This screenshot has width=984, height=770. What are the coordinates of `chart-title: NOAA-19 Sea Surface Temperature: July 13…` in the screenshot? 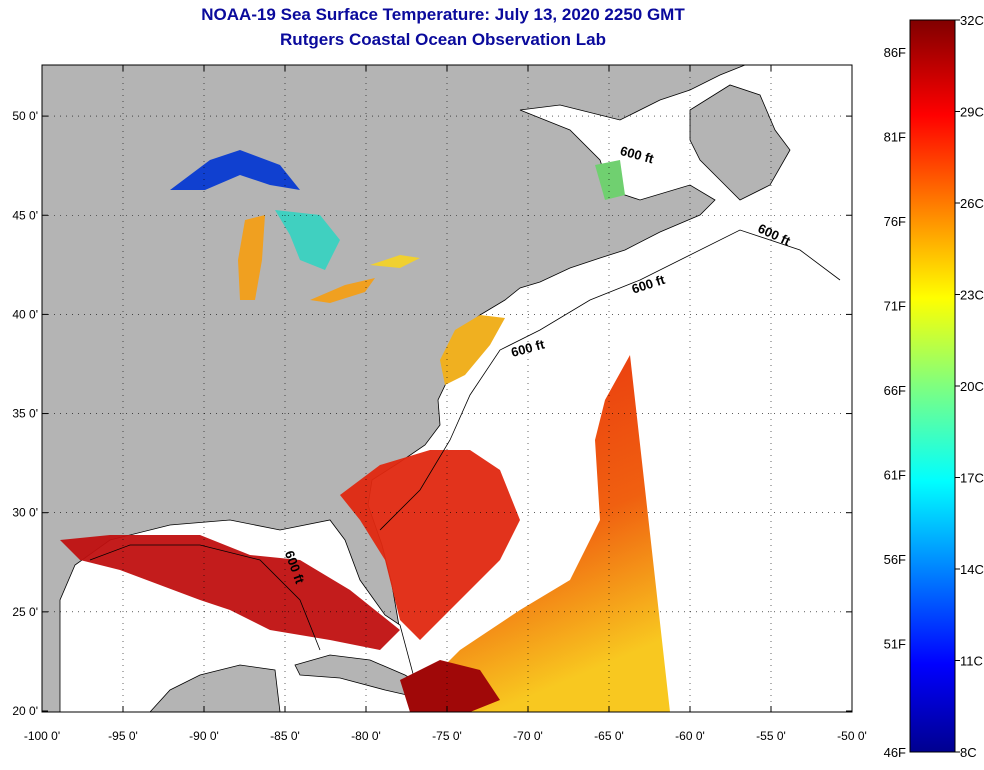 It's located at (443, 14).